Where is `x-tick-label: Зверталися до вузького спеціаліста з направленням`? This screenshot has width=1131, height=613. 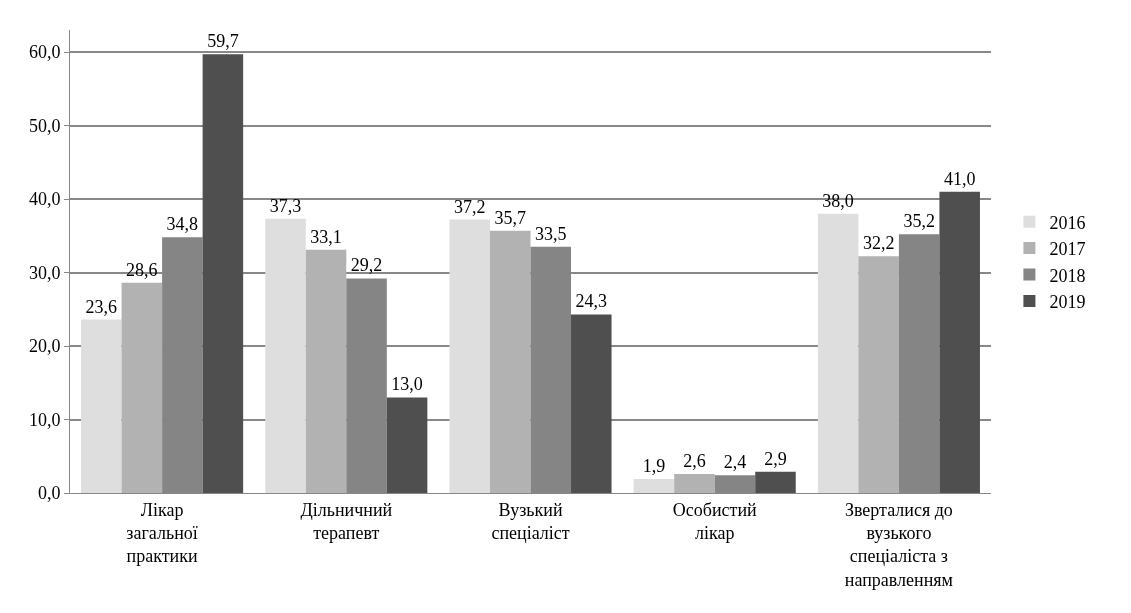 x-tick-label: Зверталися до вузького спеціаліста з направленням is located at coordinates (898, 544).